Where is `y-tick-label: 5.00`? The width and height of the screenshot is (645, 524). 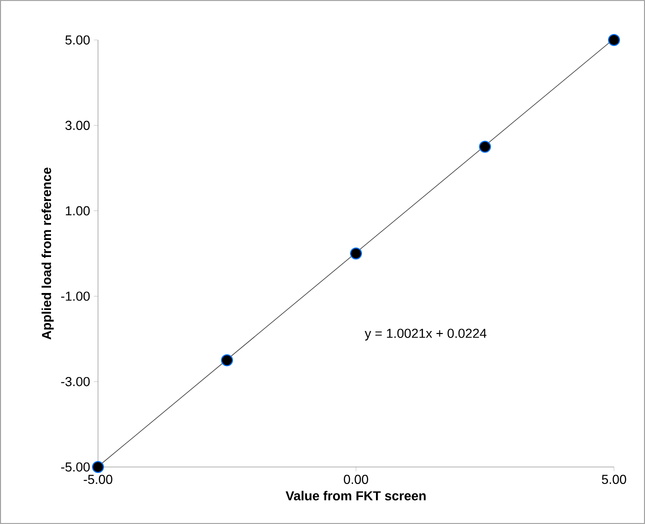
y-tick-label: 5.00 is located at coordinates (77, 40).